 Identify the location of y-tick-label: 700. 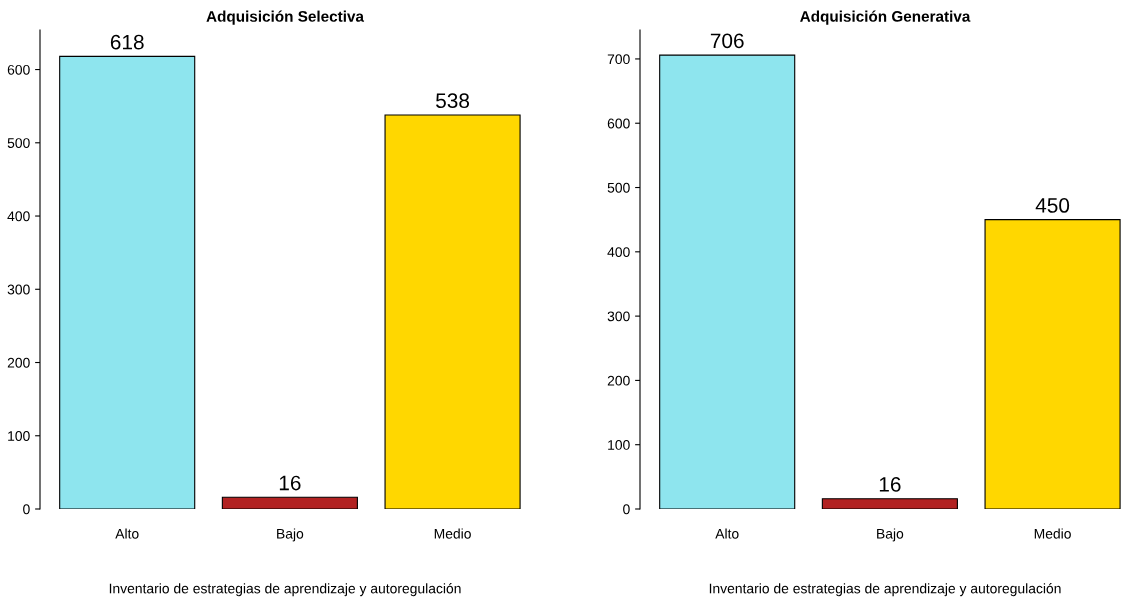
(618, 59).